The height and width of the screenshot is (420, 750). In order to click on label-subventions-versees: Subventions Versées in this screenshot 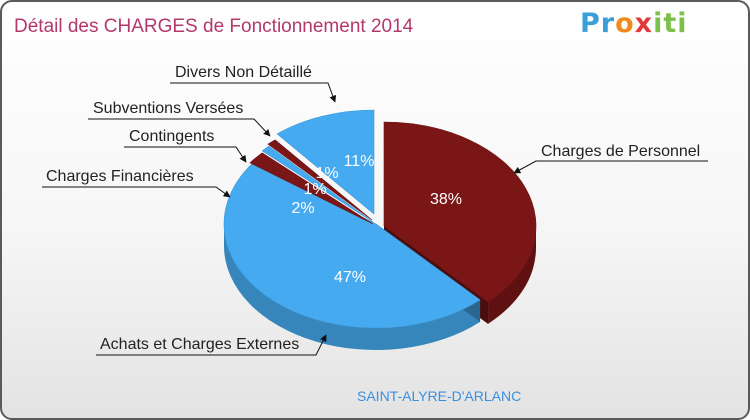, I will do `click(168, 108)`.